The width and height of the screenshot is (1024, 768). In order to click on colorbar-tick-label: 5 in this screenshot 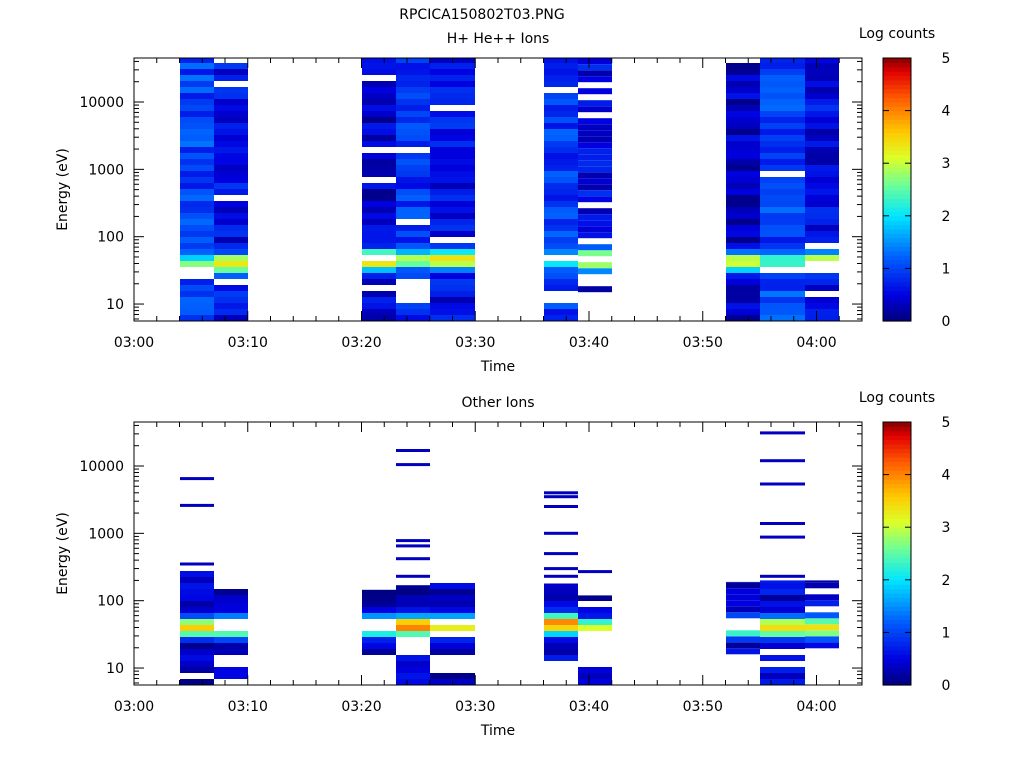, I will do `click(946, 423)`.